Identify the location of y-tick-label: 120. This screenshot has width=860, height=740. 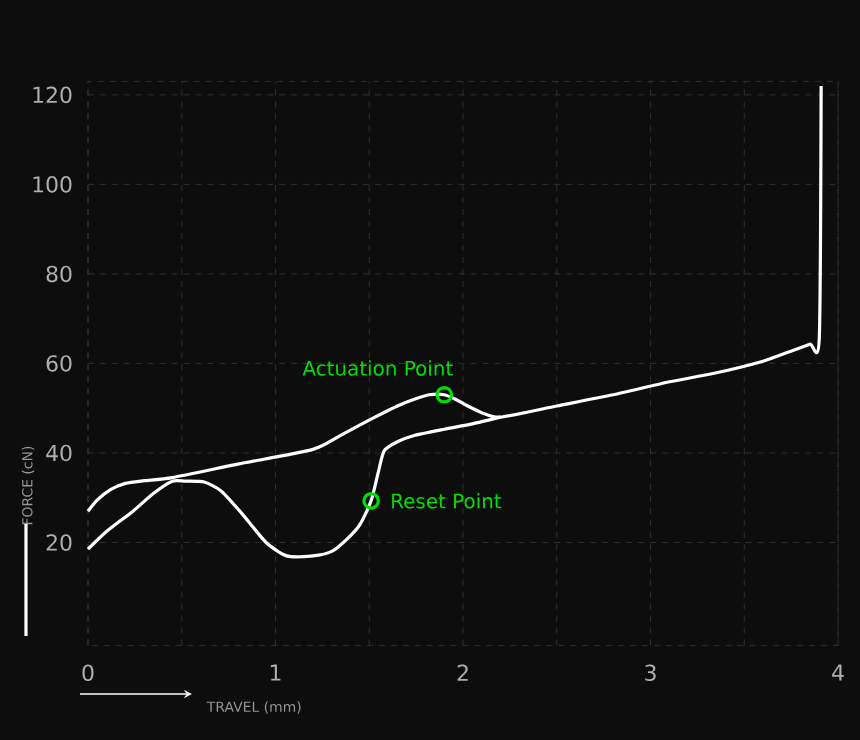
(52, 95).